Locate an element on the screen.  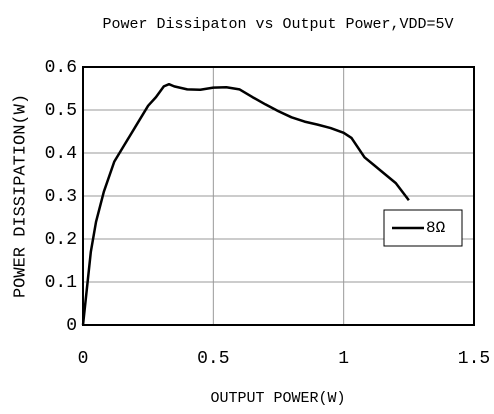
y-tick-label: 0.6 is located at coordinates (61, 68).